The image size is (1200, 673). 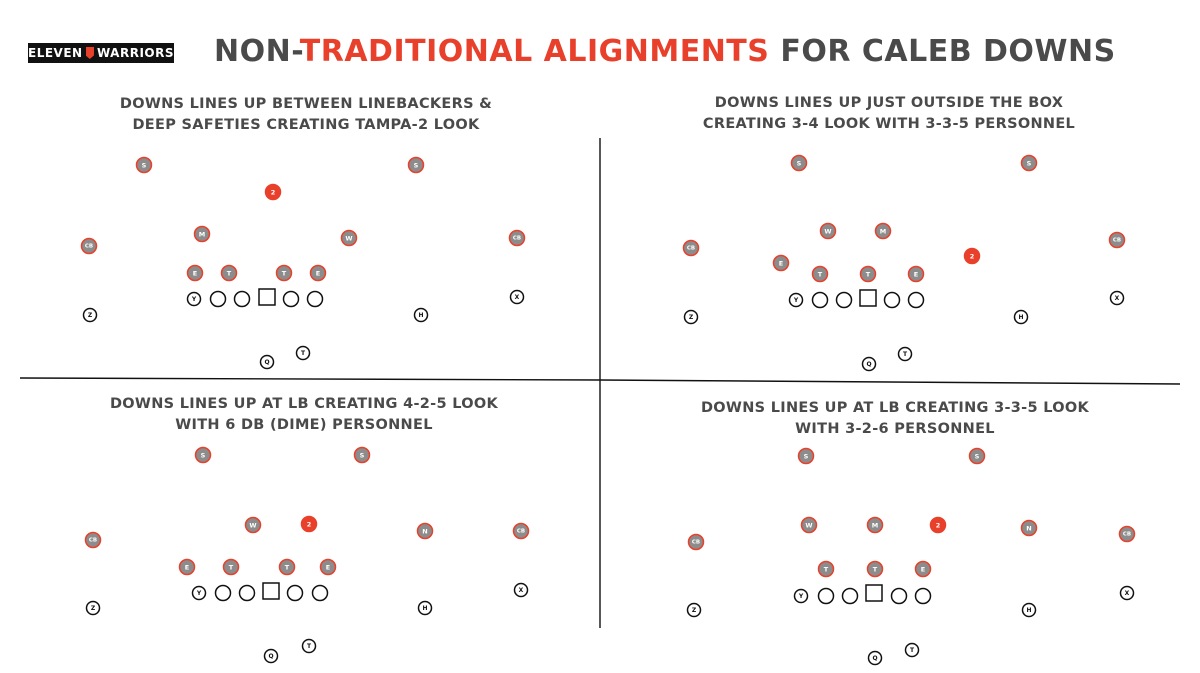 What do you see at coordinates (55, 53) in the screenshot?
I see `logo-text-left: ELEVEN` at bounding box center [55, 53].